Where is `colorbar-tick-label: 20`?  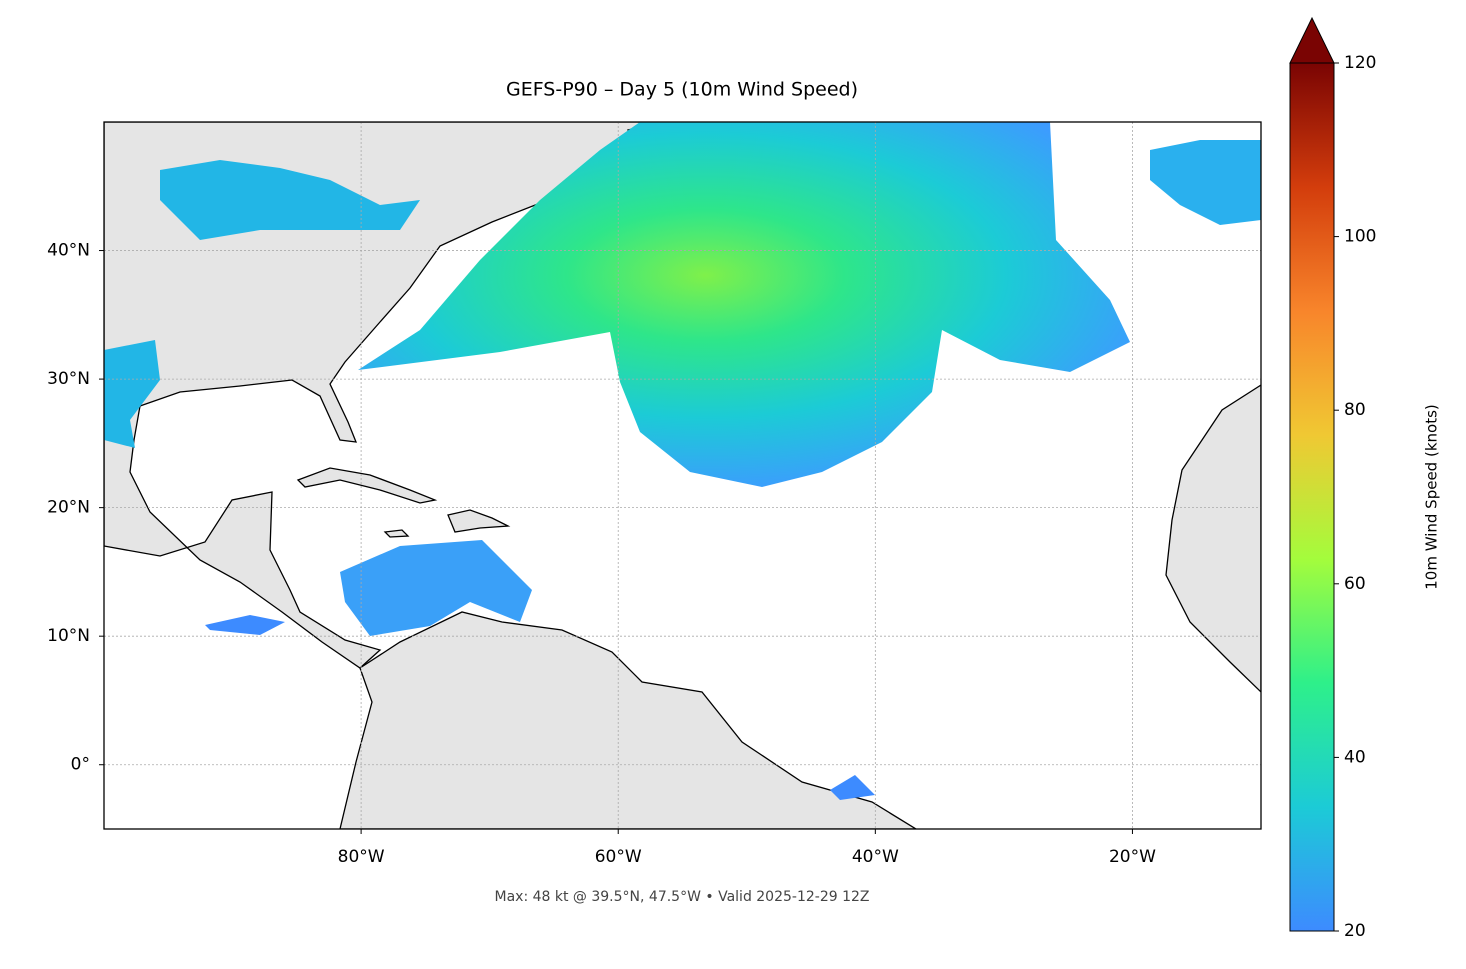 colorbar-tick-label: 20 is located at coordinates (1355, 931).